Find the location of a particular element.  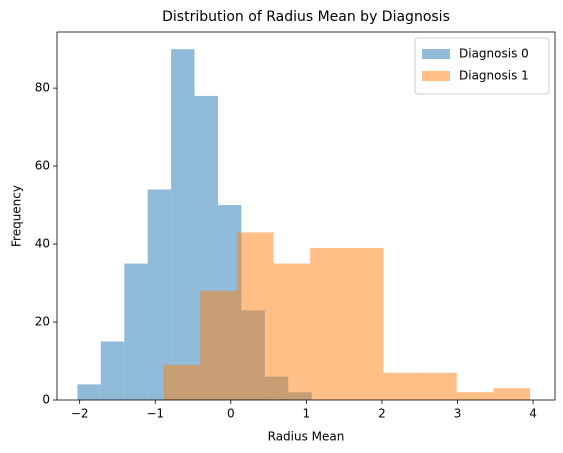

x-tick-label: 0 is located at coordinates (231, 414).